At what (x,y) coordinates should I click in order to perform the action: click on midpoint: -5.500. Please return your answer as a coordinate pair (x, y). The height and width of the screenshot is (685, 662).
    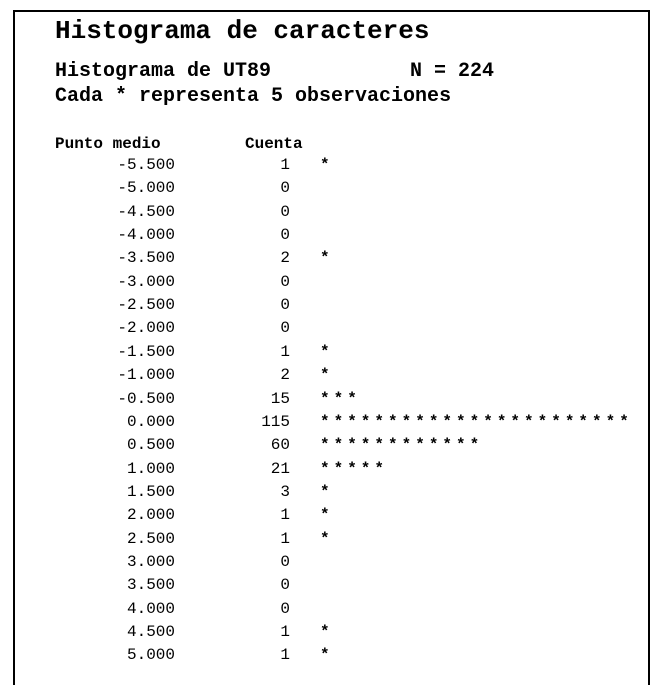
    Looking at the image, I should click on (146, 165).